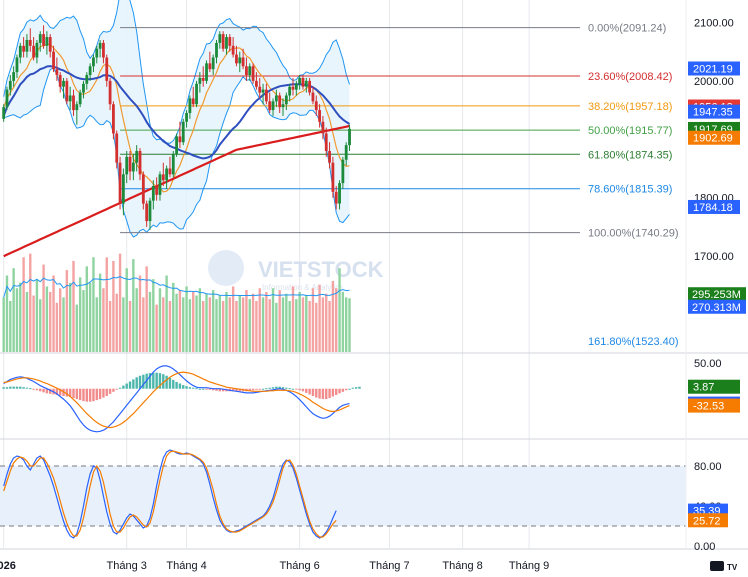  I want to click on stochastic-panel, so click(343, 494).